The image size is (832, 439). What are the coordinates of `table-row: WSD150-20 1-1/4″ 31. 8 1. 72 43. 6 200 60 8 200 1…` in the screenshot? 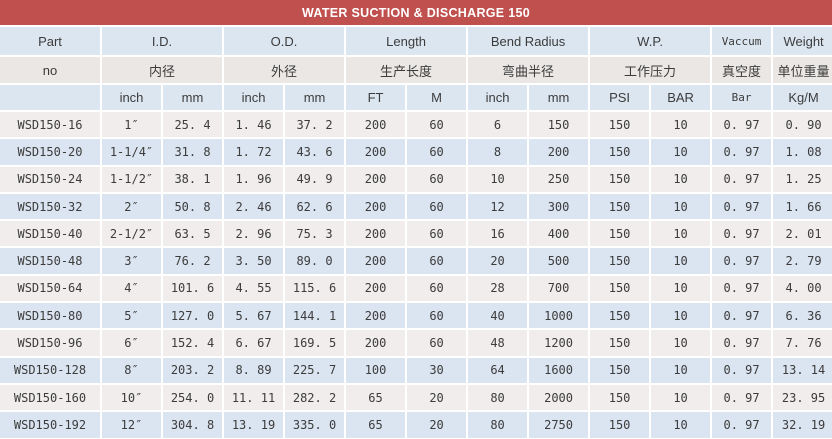 It's located at (416, 152).